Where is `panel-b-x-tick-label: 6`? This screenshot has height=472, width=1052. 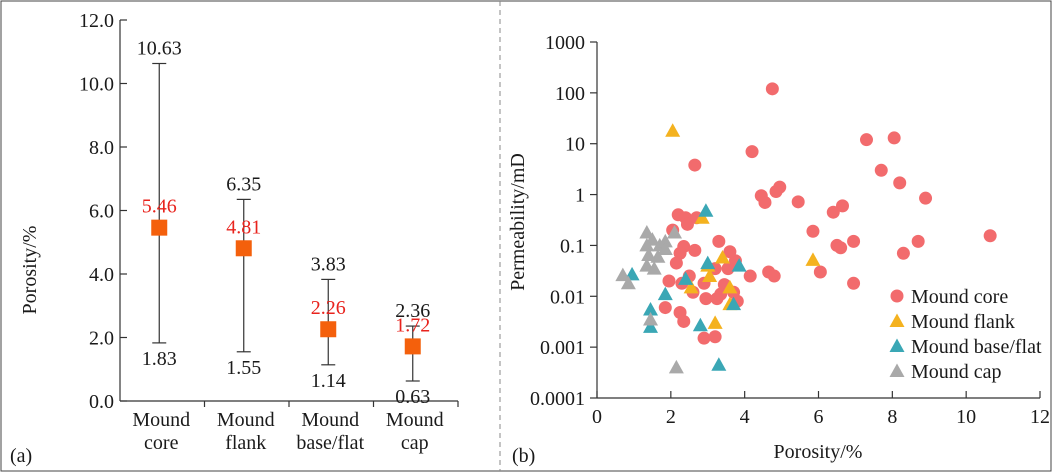 panel-b-x-tick-label: 6 is located at coordinates (819, 417).